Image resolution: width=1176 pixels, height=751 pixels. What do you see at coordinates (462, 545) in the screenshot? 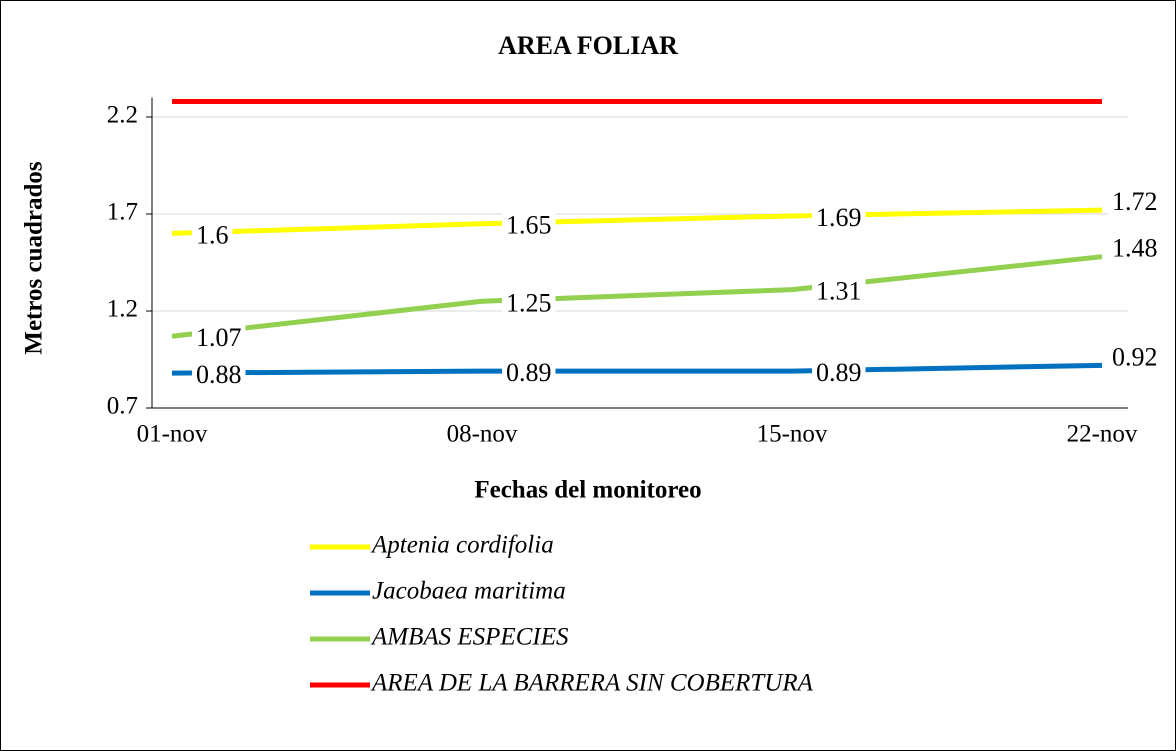
I see `legend-label: Aptenia cordifolia` at bounding box center [462, 545].